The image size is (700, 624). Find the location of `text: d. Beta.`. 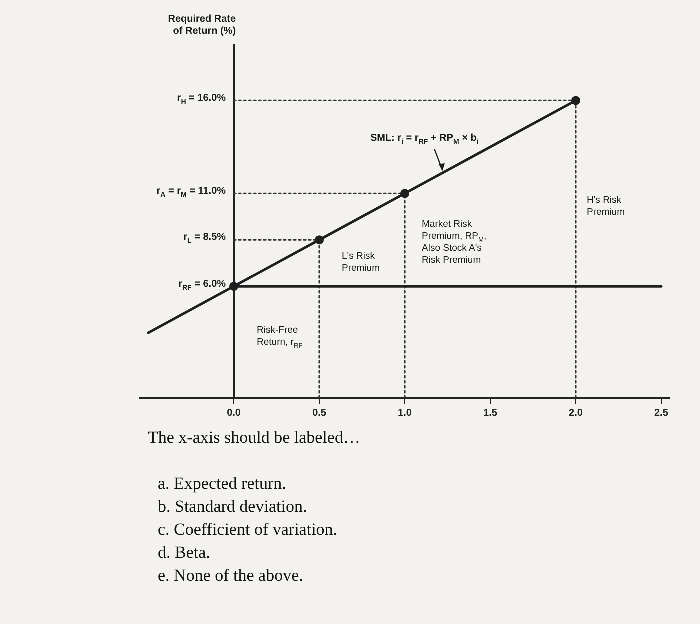

text: d. Beta. is located at coordinates (185, 553).